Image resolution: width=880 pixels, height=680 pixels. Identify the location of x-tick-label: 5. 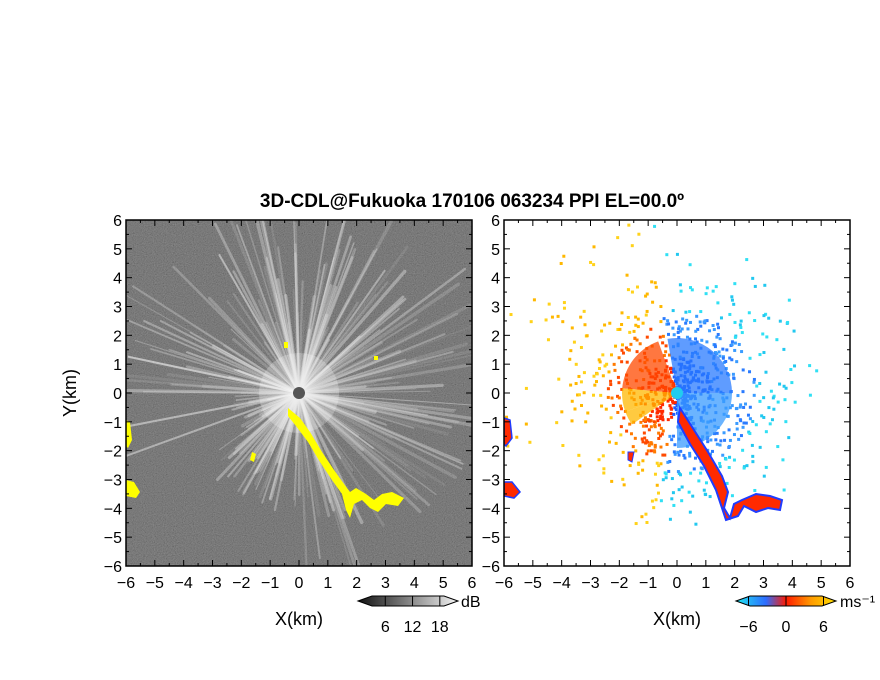
(821, 583).